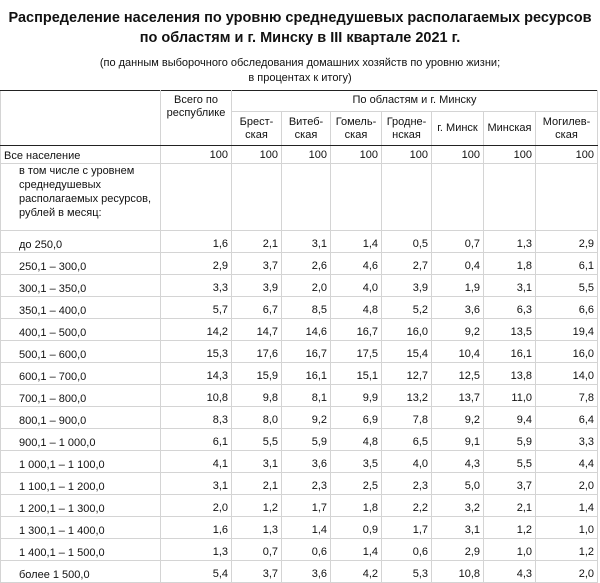 The image size is (600, 583). Describe the element at coordinates (306, 395) in the screenshot. I see `cell-value: 8,1` at that location.